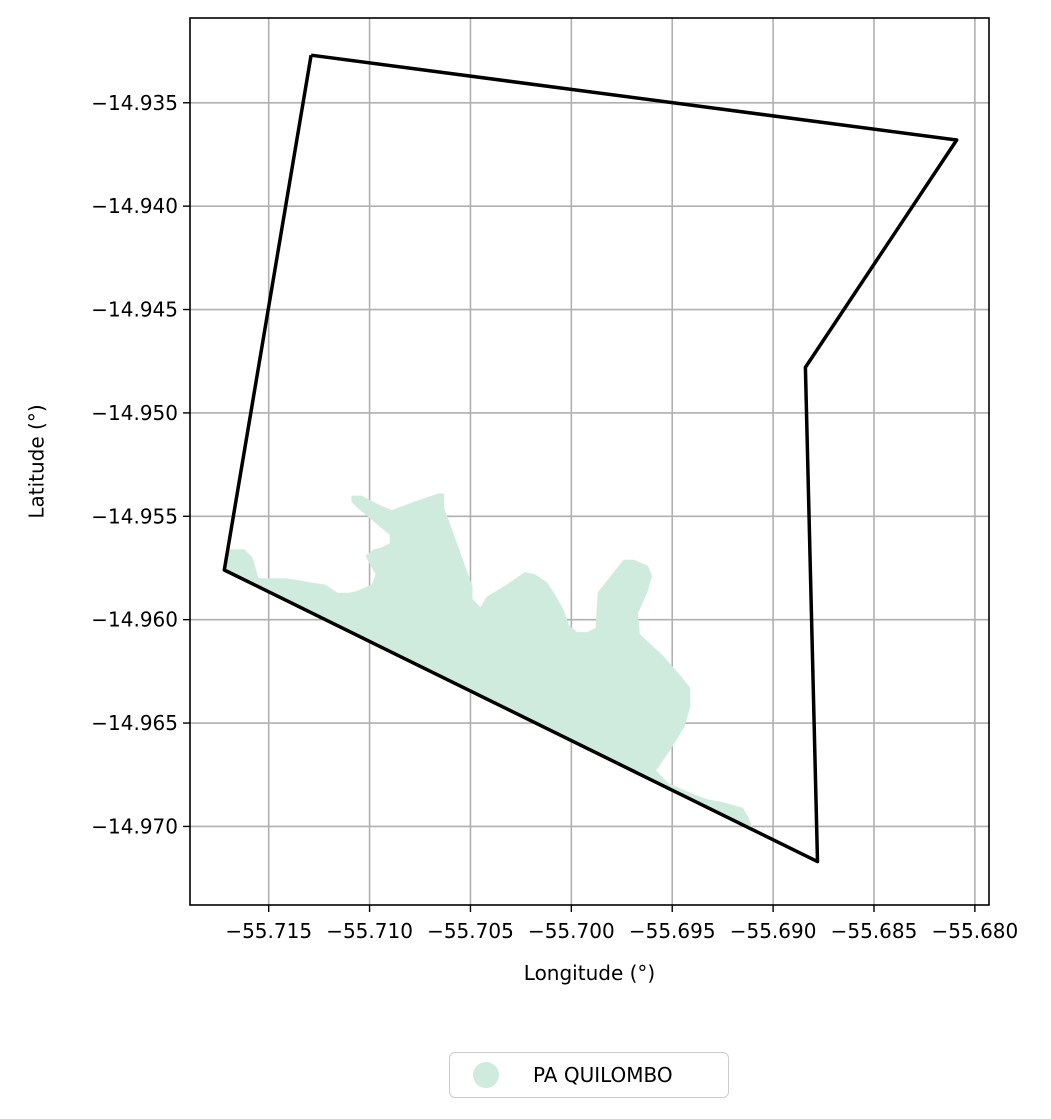 This screenshot has width=1051, height=1119. Describe the element at coordinates (589, 973) in the screenshot. I see `x-axis-label: Longitude (°)` at that location.